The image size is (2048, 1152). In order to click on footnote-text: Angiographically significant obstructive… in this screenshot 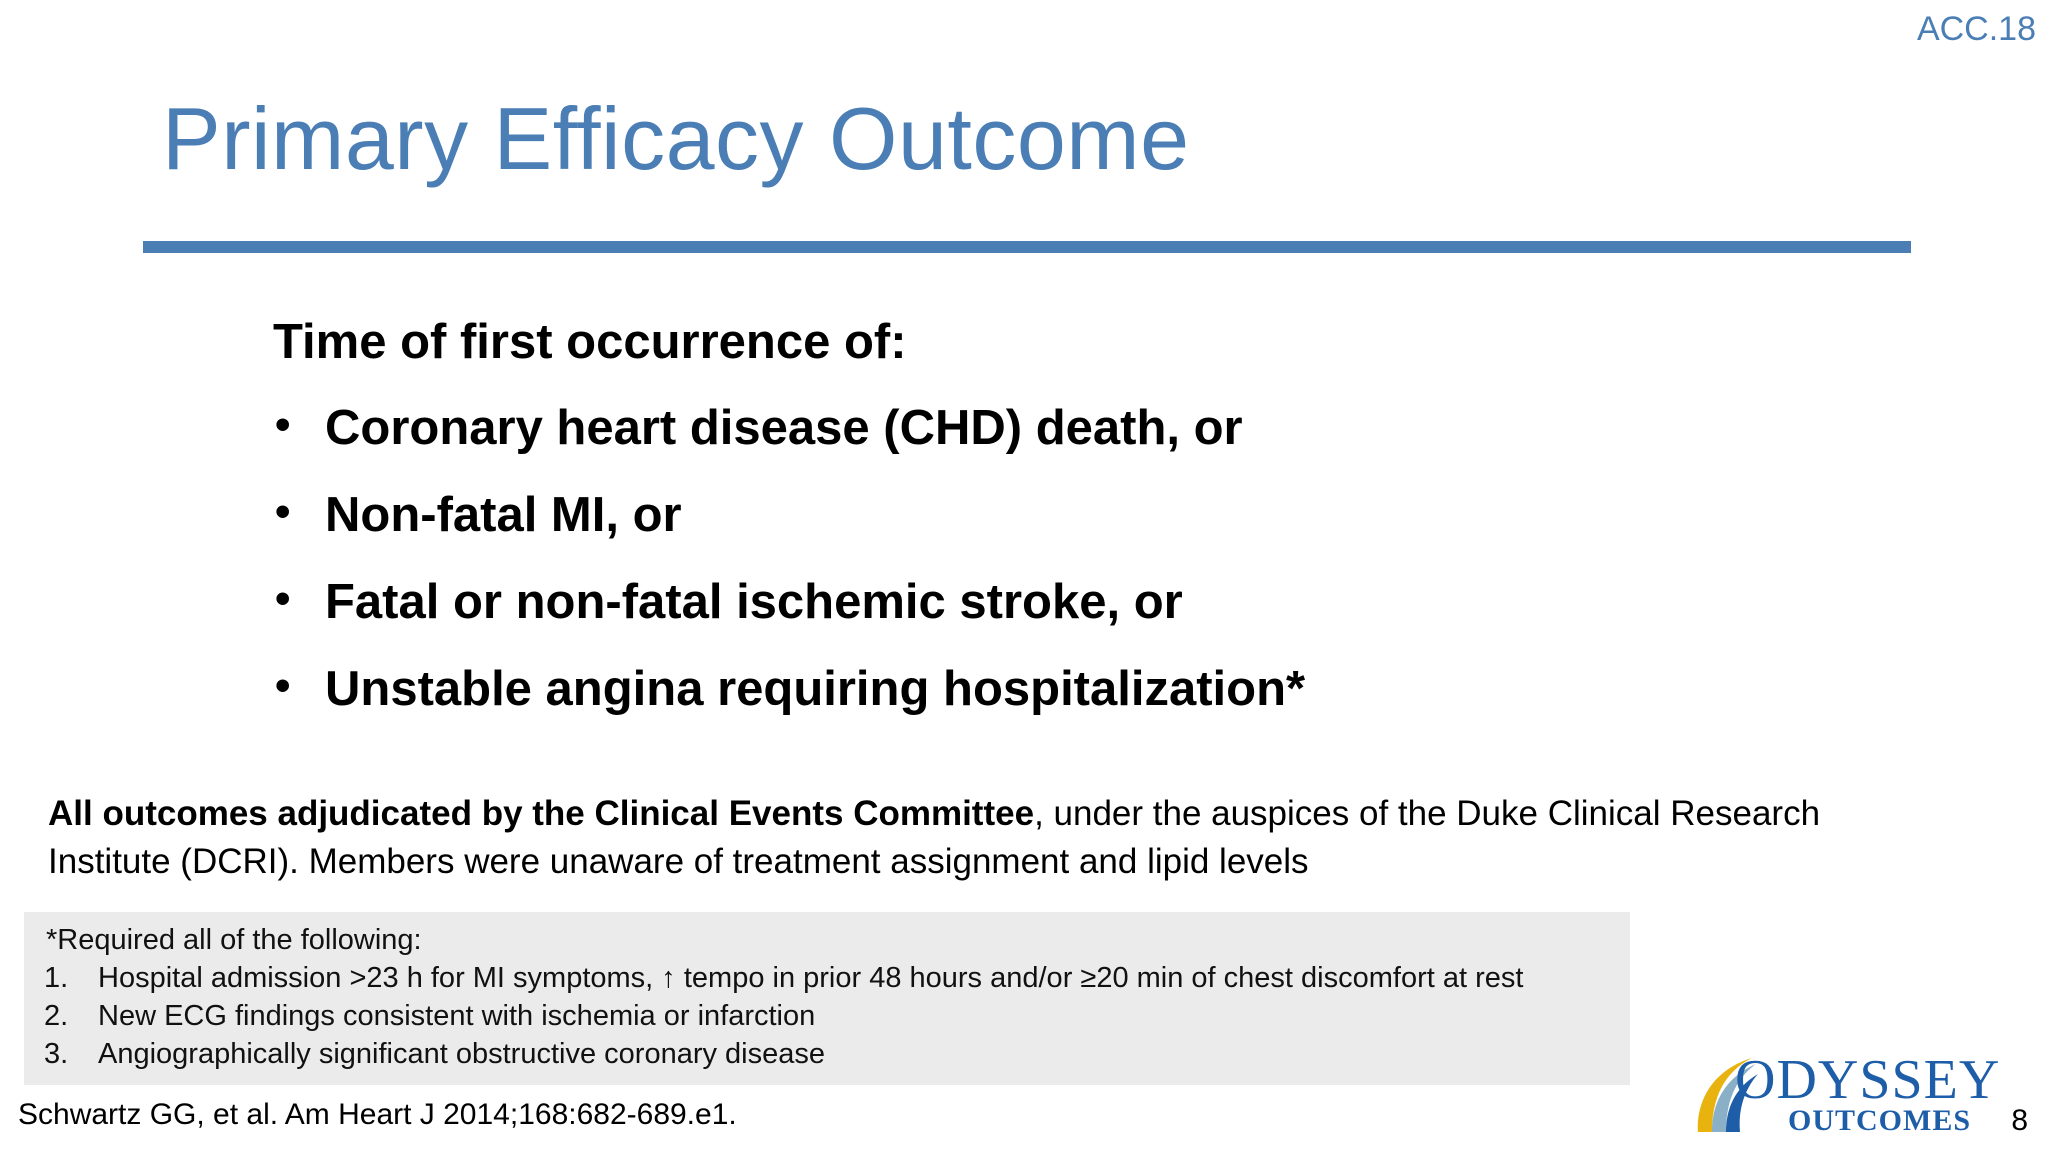, I will do `click(461, 1054)`.